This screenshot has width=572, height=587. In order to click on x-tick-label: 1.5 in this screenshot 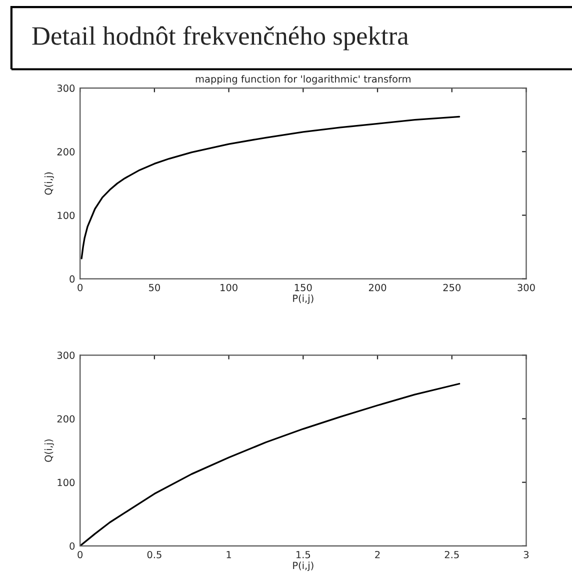, I will do `click(303, 554)`.